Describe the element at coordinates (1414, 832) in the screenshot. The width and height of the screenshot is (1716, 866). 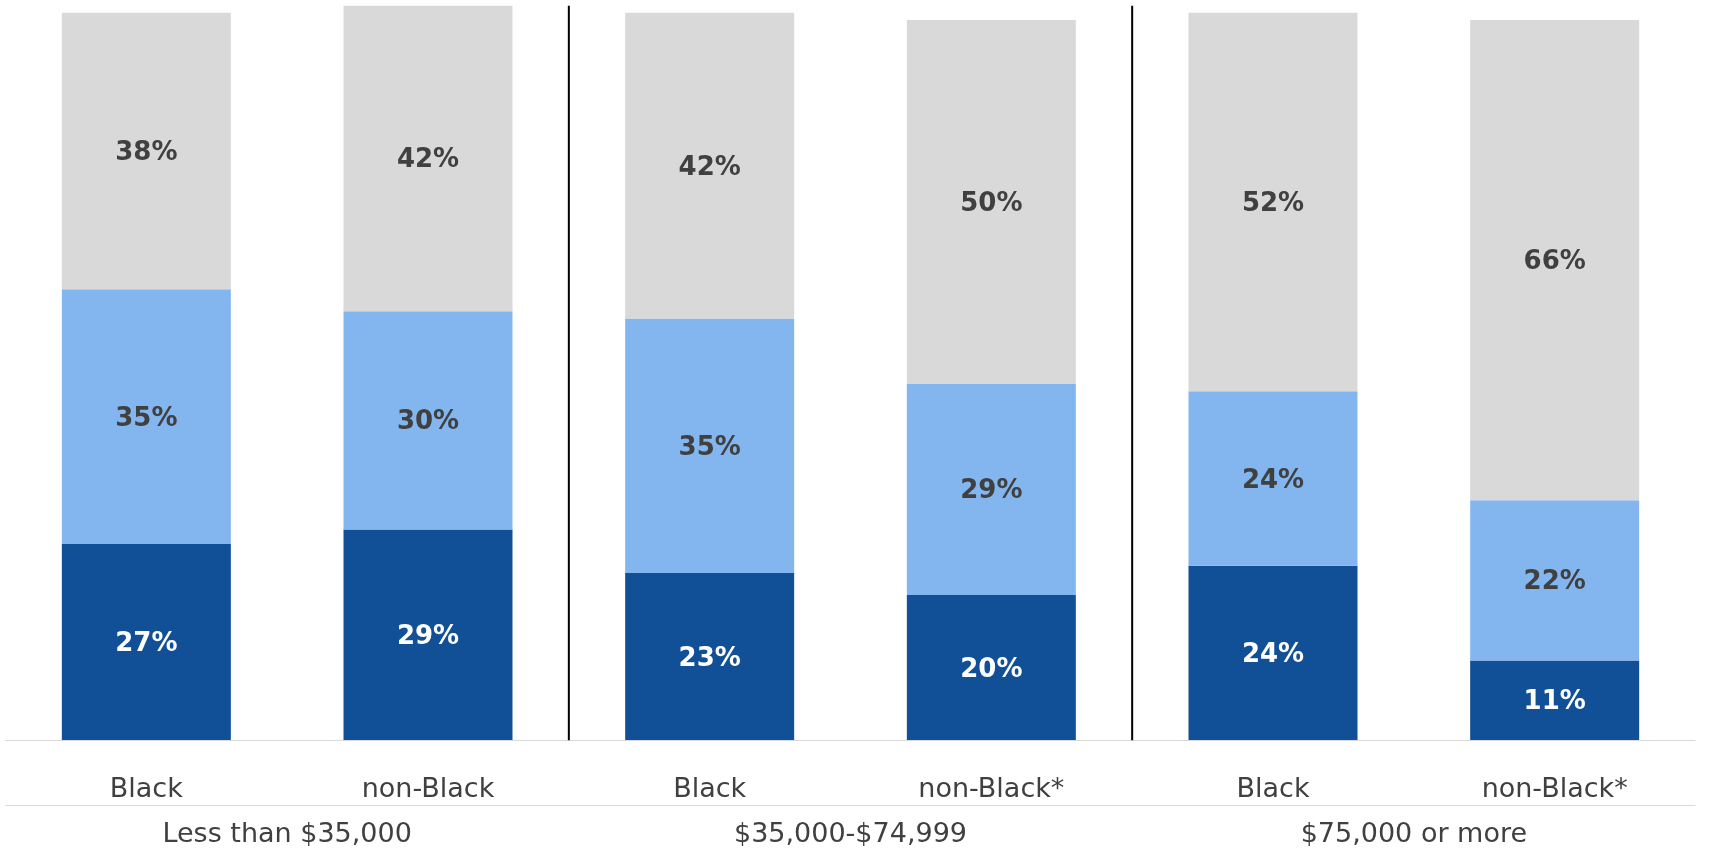
I see `text: $75,000 or more` at that location.